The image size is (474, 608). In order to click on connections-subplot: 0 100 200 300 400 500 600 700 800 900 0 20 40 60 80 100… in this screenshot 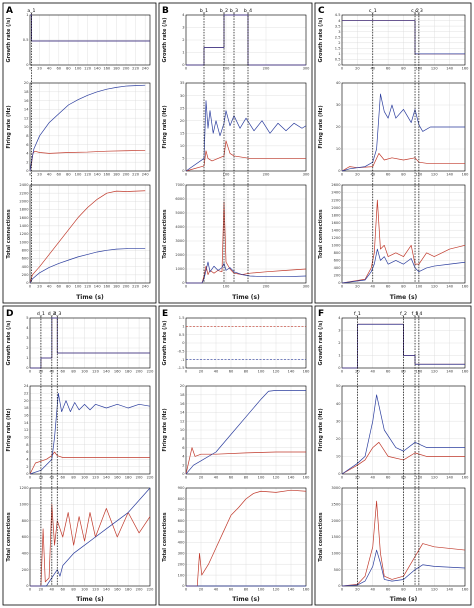, I will do `click(236, 538)`.